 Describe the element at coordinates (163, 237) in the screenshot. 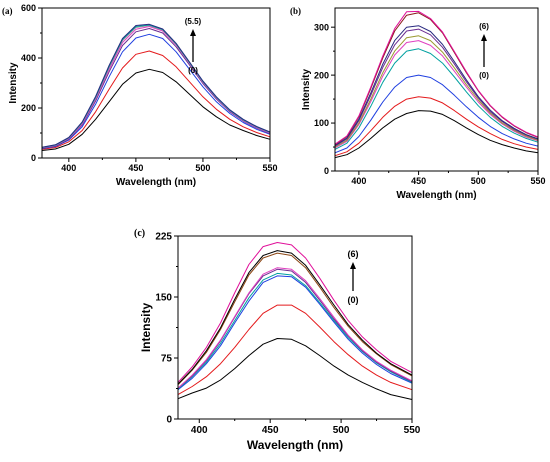

I see `y-tick-label: 225` at that location.